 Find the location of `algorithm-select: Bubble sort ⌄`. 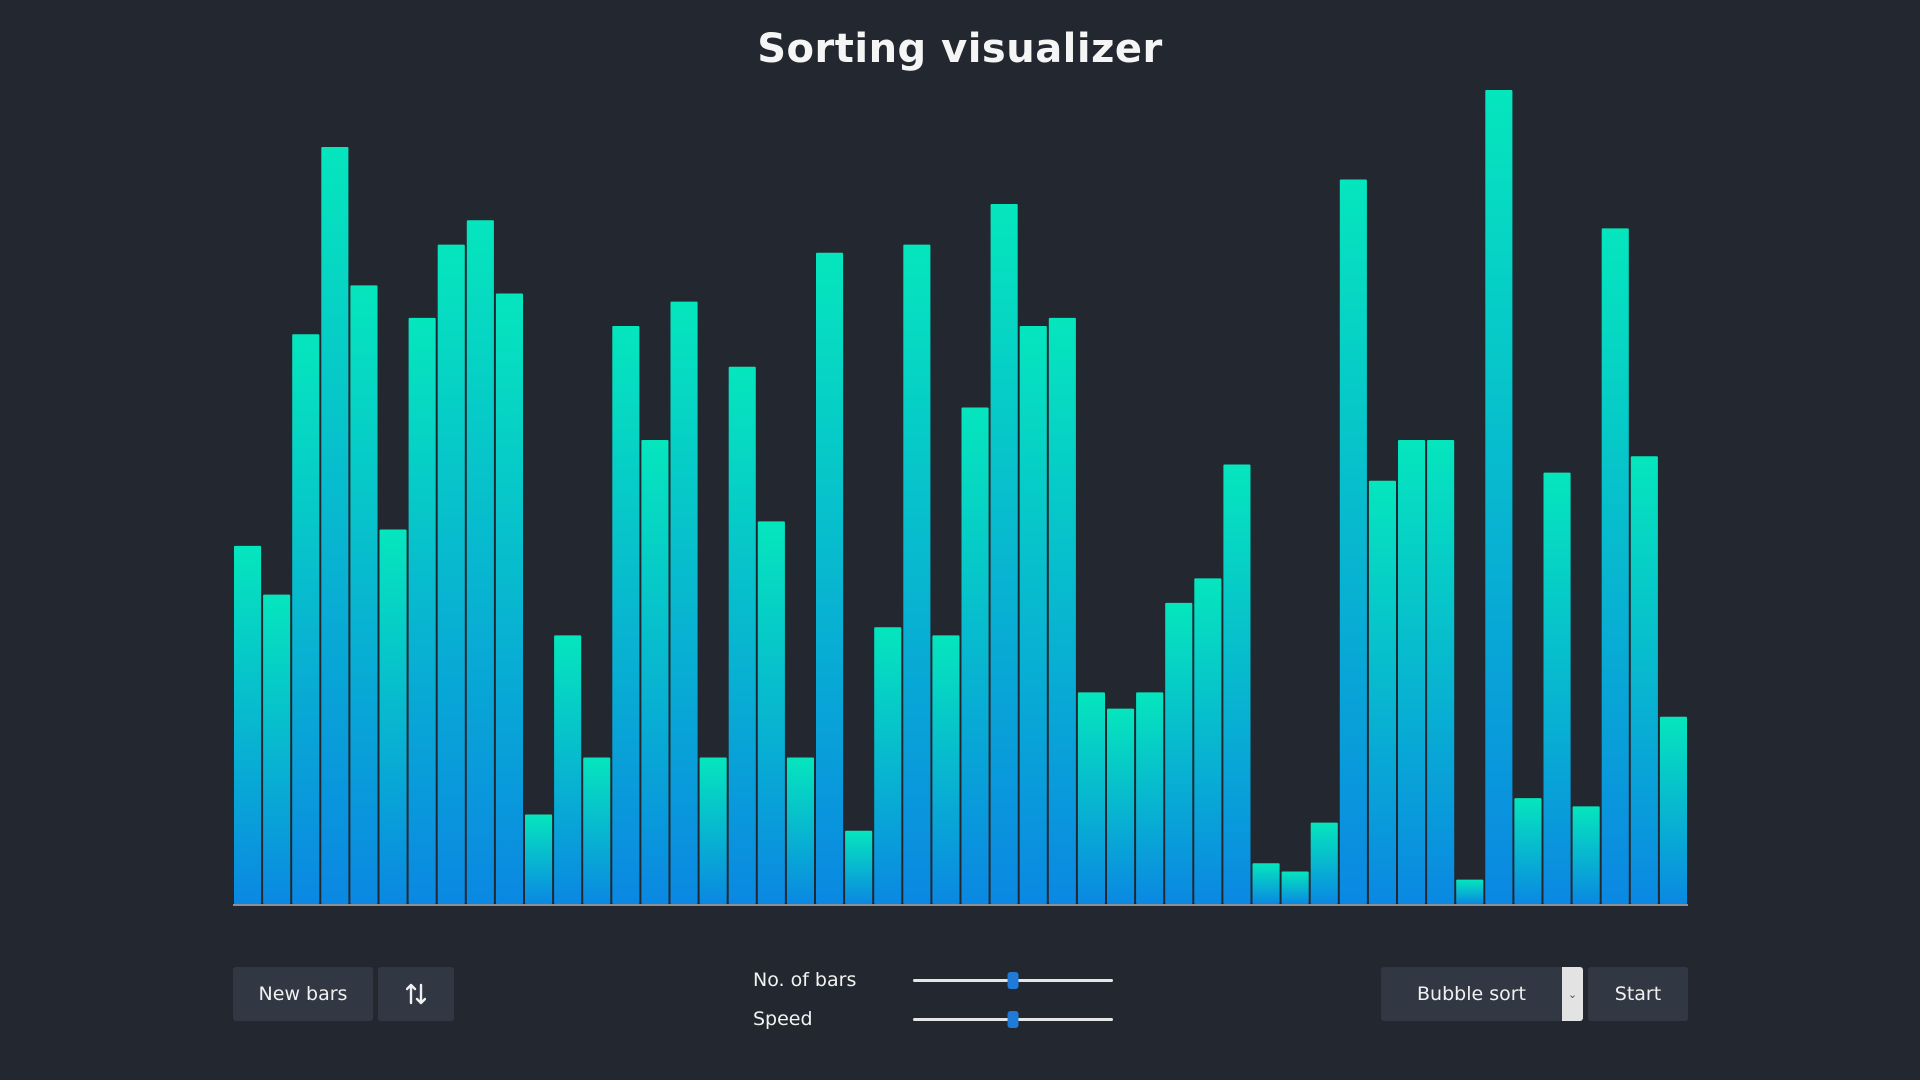

algorithm-select: Bubble sort ⌄ is located at coordinates (1482, 994).